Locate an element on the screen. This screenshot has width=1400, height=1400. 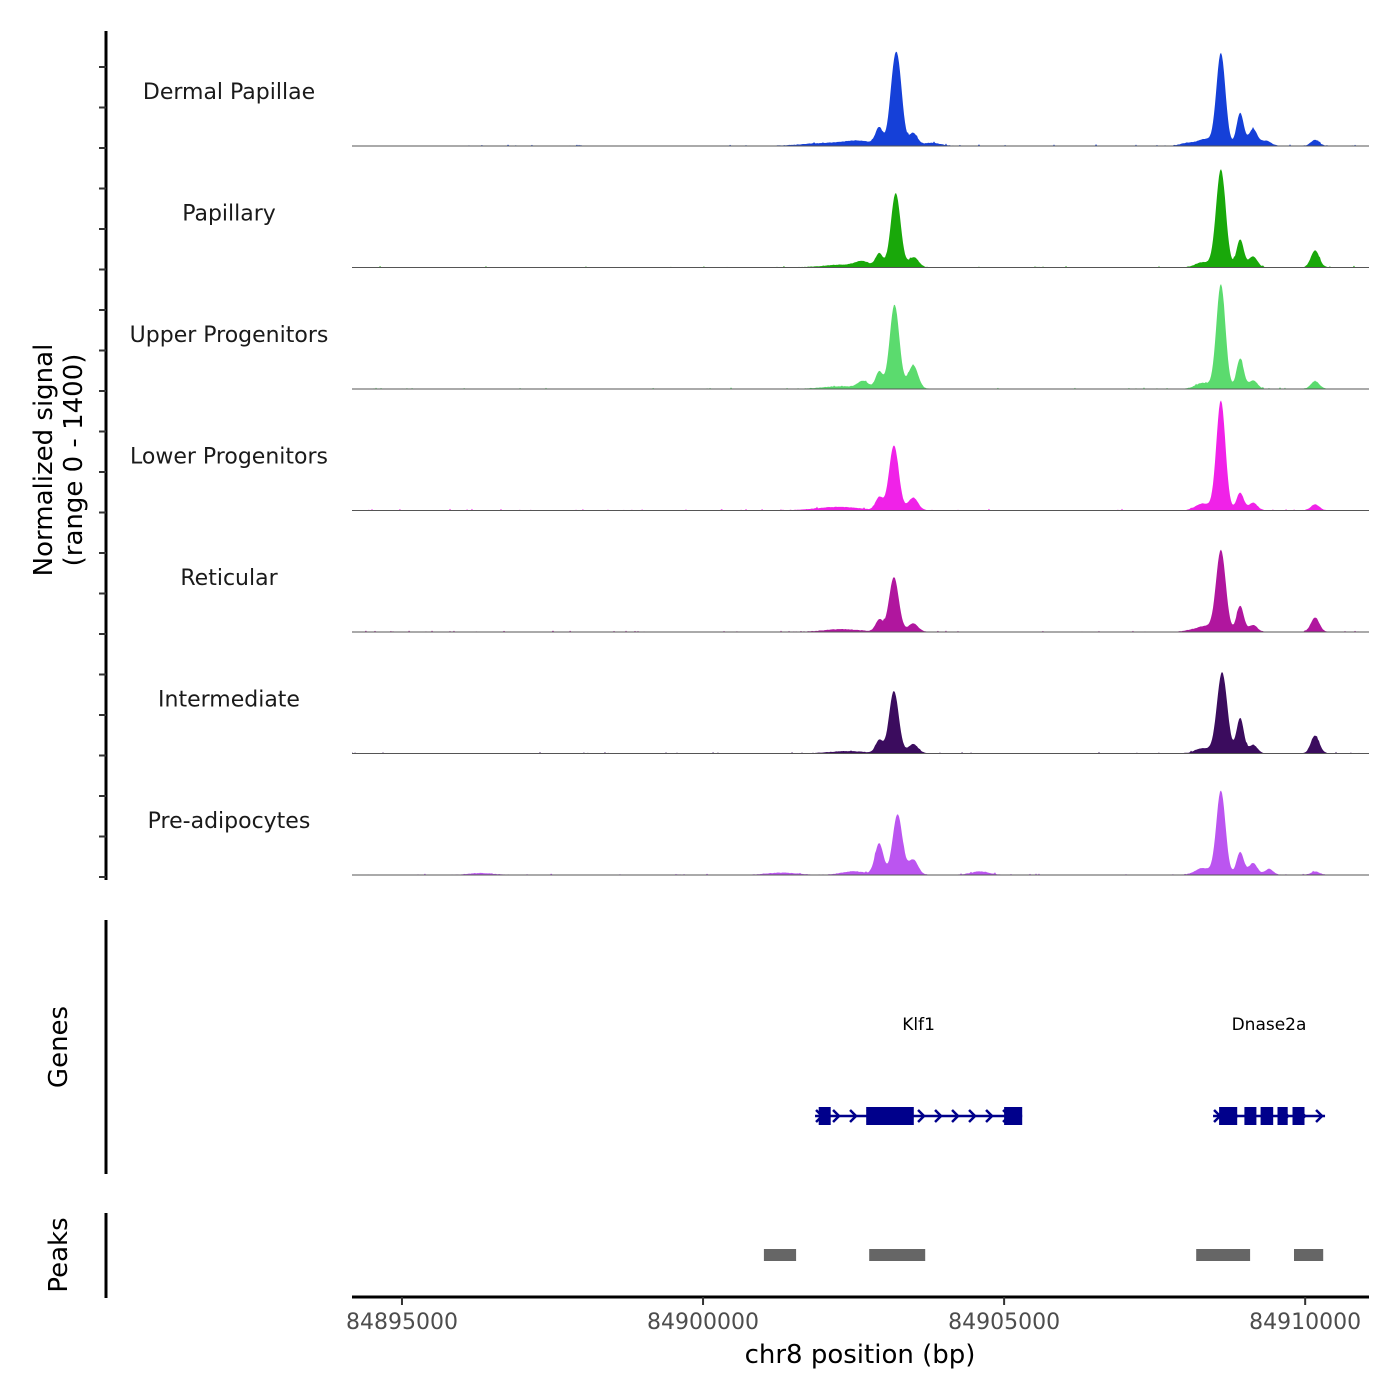
y-axis-title-line1: Normalized signal is located at coordinates (44, 460).